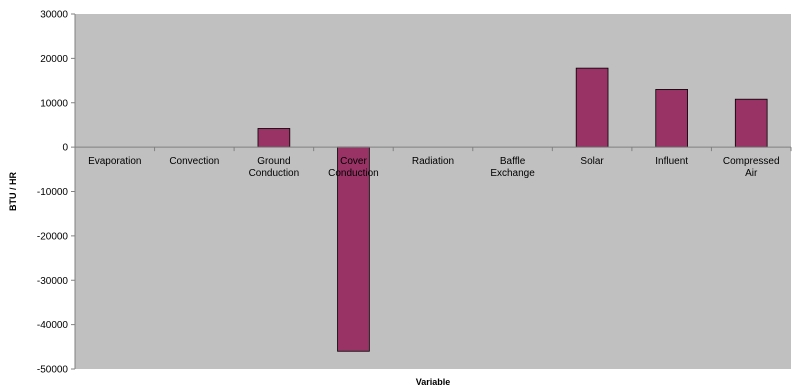 The image size is (799, 390). Describe the element at coordinates (433, 161) in the screenshot. I see `x-category-label: Radiation` at that location.